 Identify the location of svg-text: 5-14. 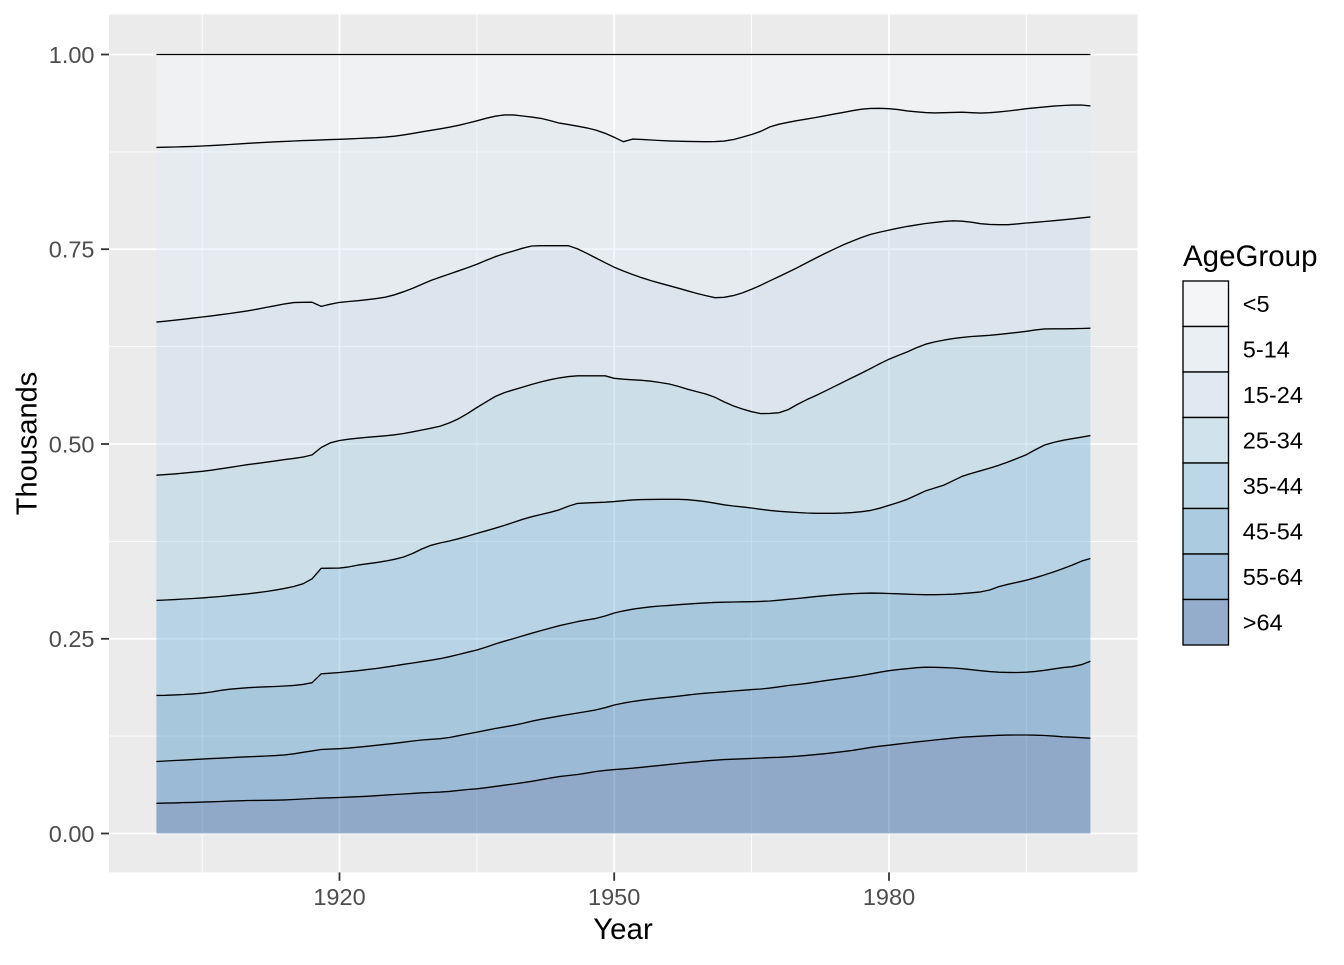
(1266, 350).